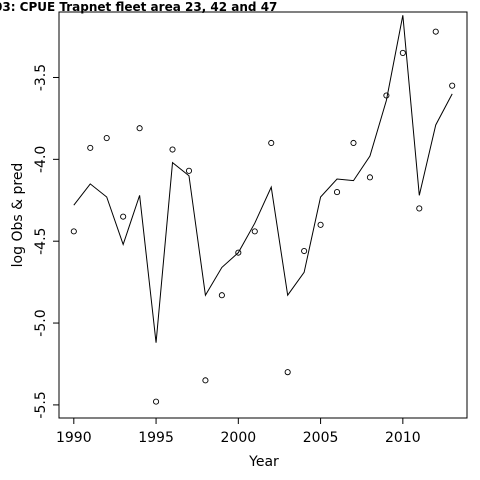 The width and height of the screenshot is (480, 480). What do you see at coordinates (41, 241) in the screenshot?
I see `y-tick-label: -4.5` at bounding box center [41, 241].